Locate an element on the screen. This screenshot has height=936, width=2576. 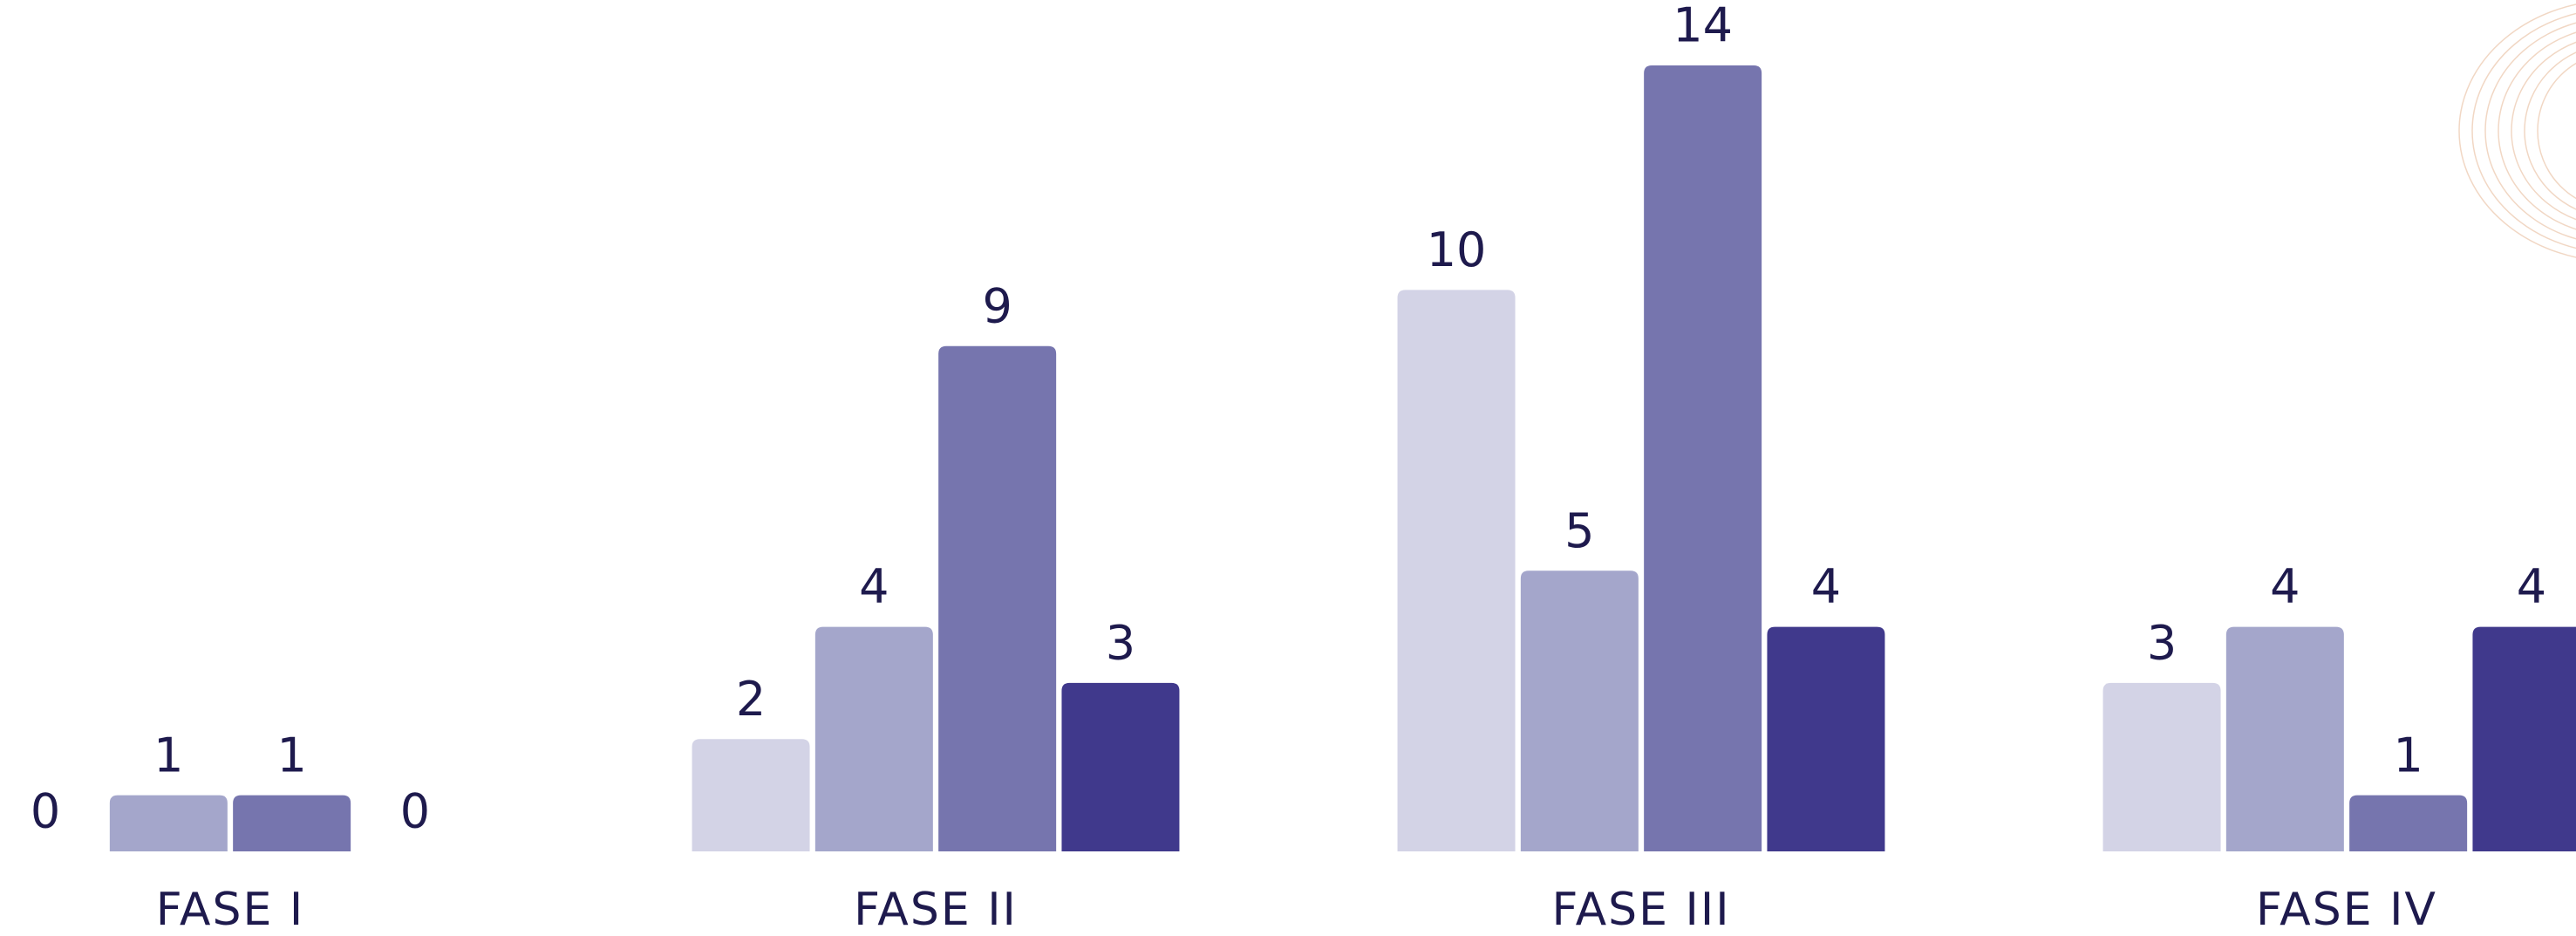
value-label: 14 is located at coordinates (1703, 26).